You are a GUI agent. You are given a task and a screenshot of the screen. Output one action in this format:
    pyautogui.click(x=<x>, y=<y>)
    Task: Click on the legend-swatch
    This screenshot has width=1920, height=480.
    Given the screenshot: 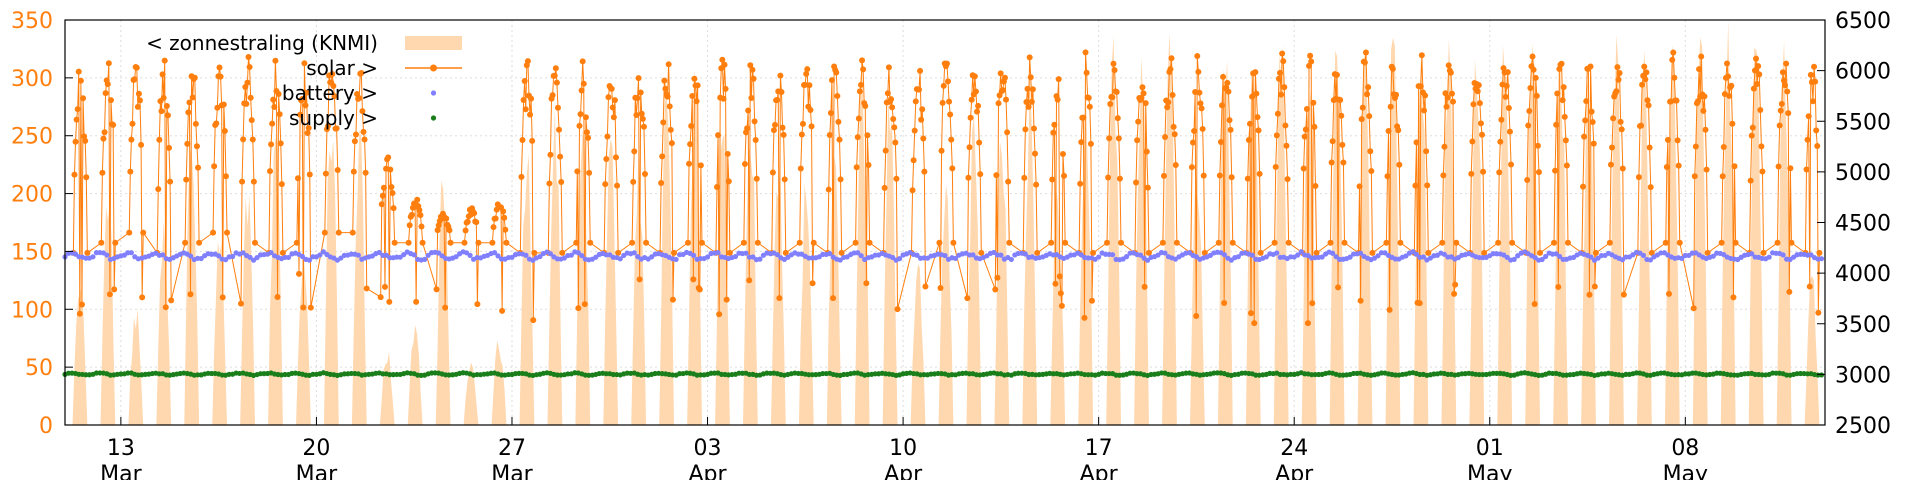 What is the action you would take?
    pyautogui.click(x=433, y=43)
    